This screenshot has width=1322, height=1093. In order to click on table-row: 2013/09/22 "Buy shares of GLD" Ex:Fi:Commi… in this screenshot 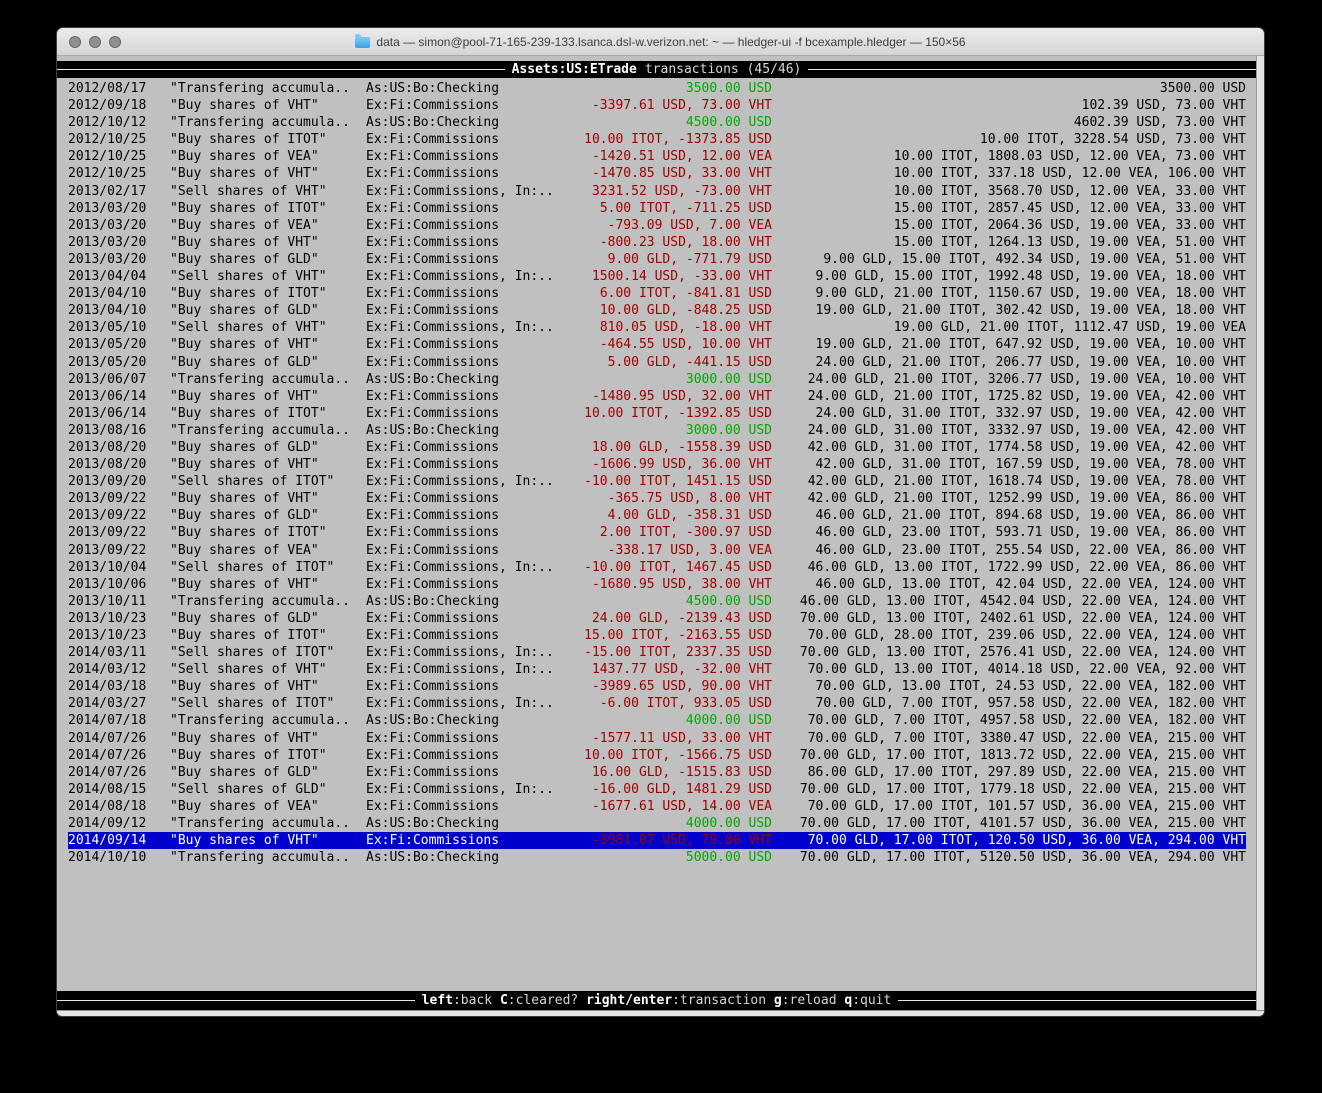, I will do `click(657, 515)`.